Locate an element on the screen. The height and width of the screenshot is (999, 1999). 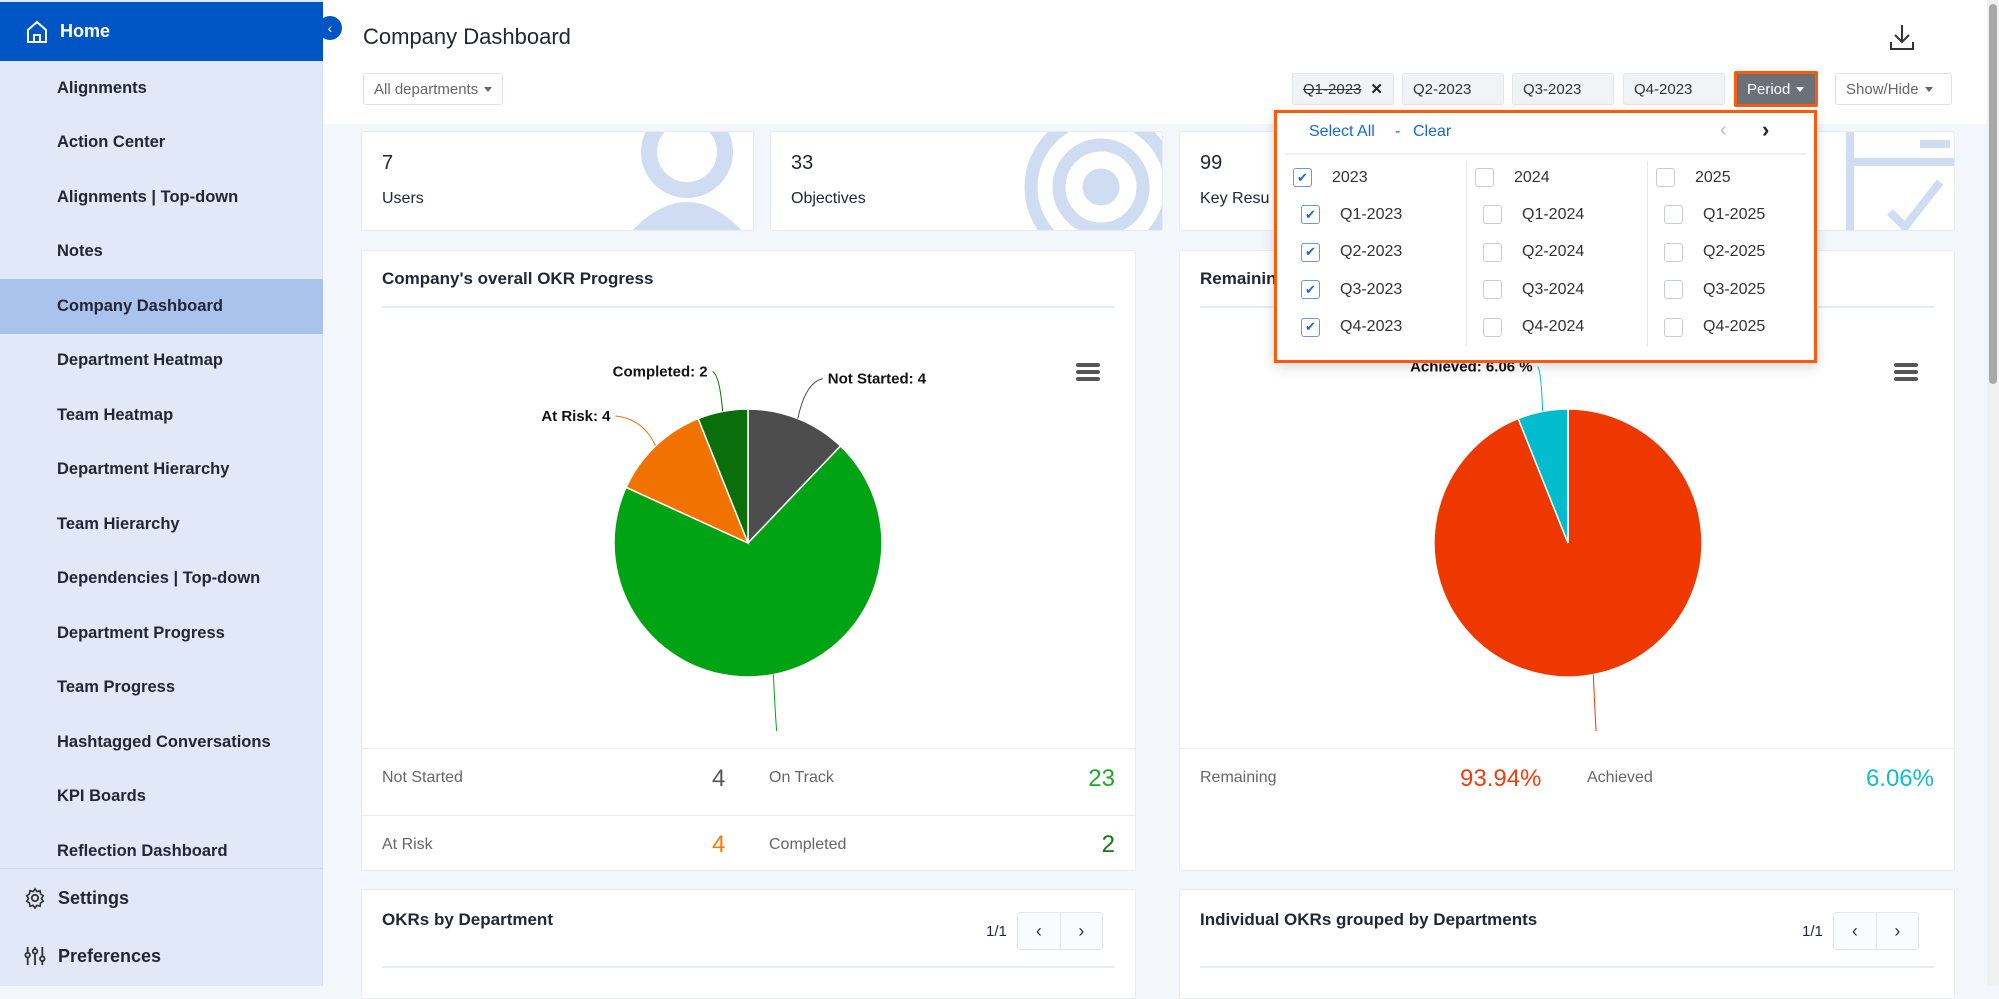
sidebar-item-home: Home is located at coordinates (161, 31).